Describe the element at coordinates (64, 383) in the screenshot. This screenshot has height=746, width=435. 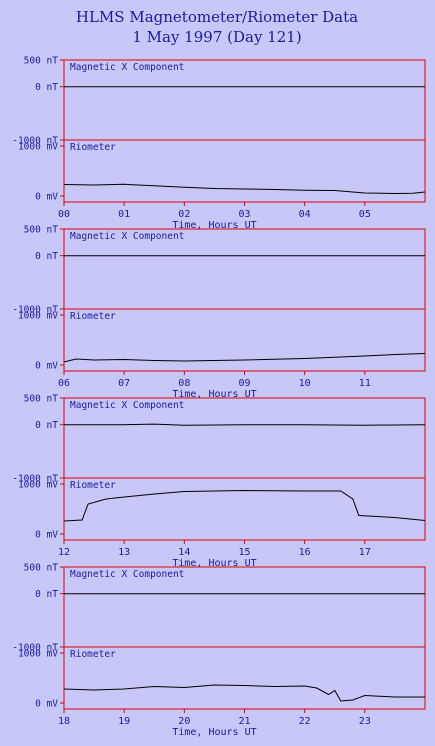
I see `x-tick-label: 06` at that location.